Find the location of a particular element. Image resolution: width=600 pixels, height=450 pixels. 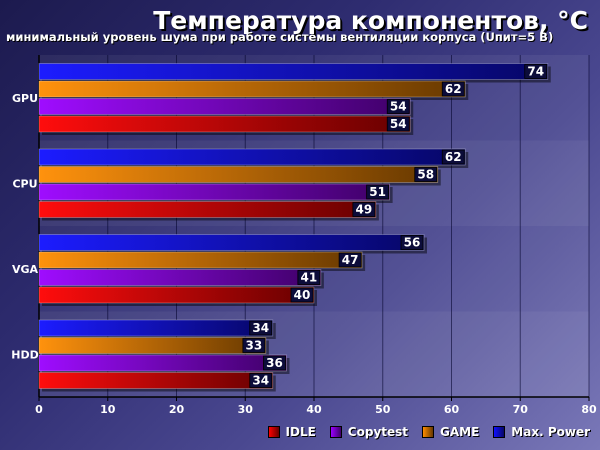

legend-item: Max. Power is located at coordinates (541, 432).